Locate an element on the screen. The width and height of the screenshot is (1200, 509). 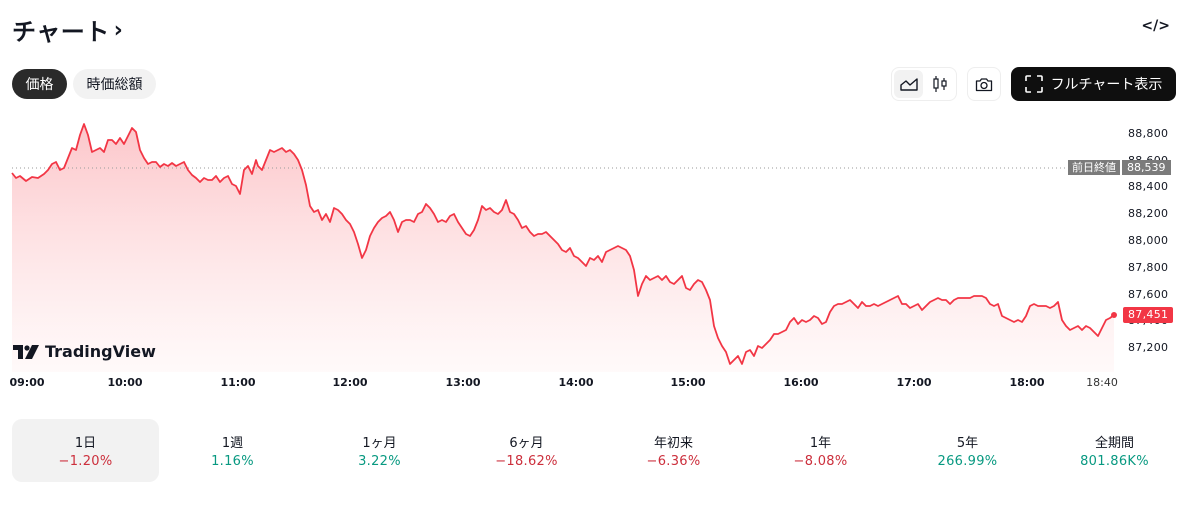
period-change: 801.86K% is located at coordinates (1114, 461).